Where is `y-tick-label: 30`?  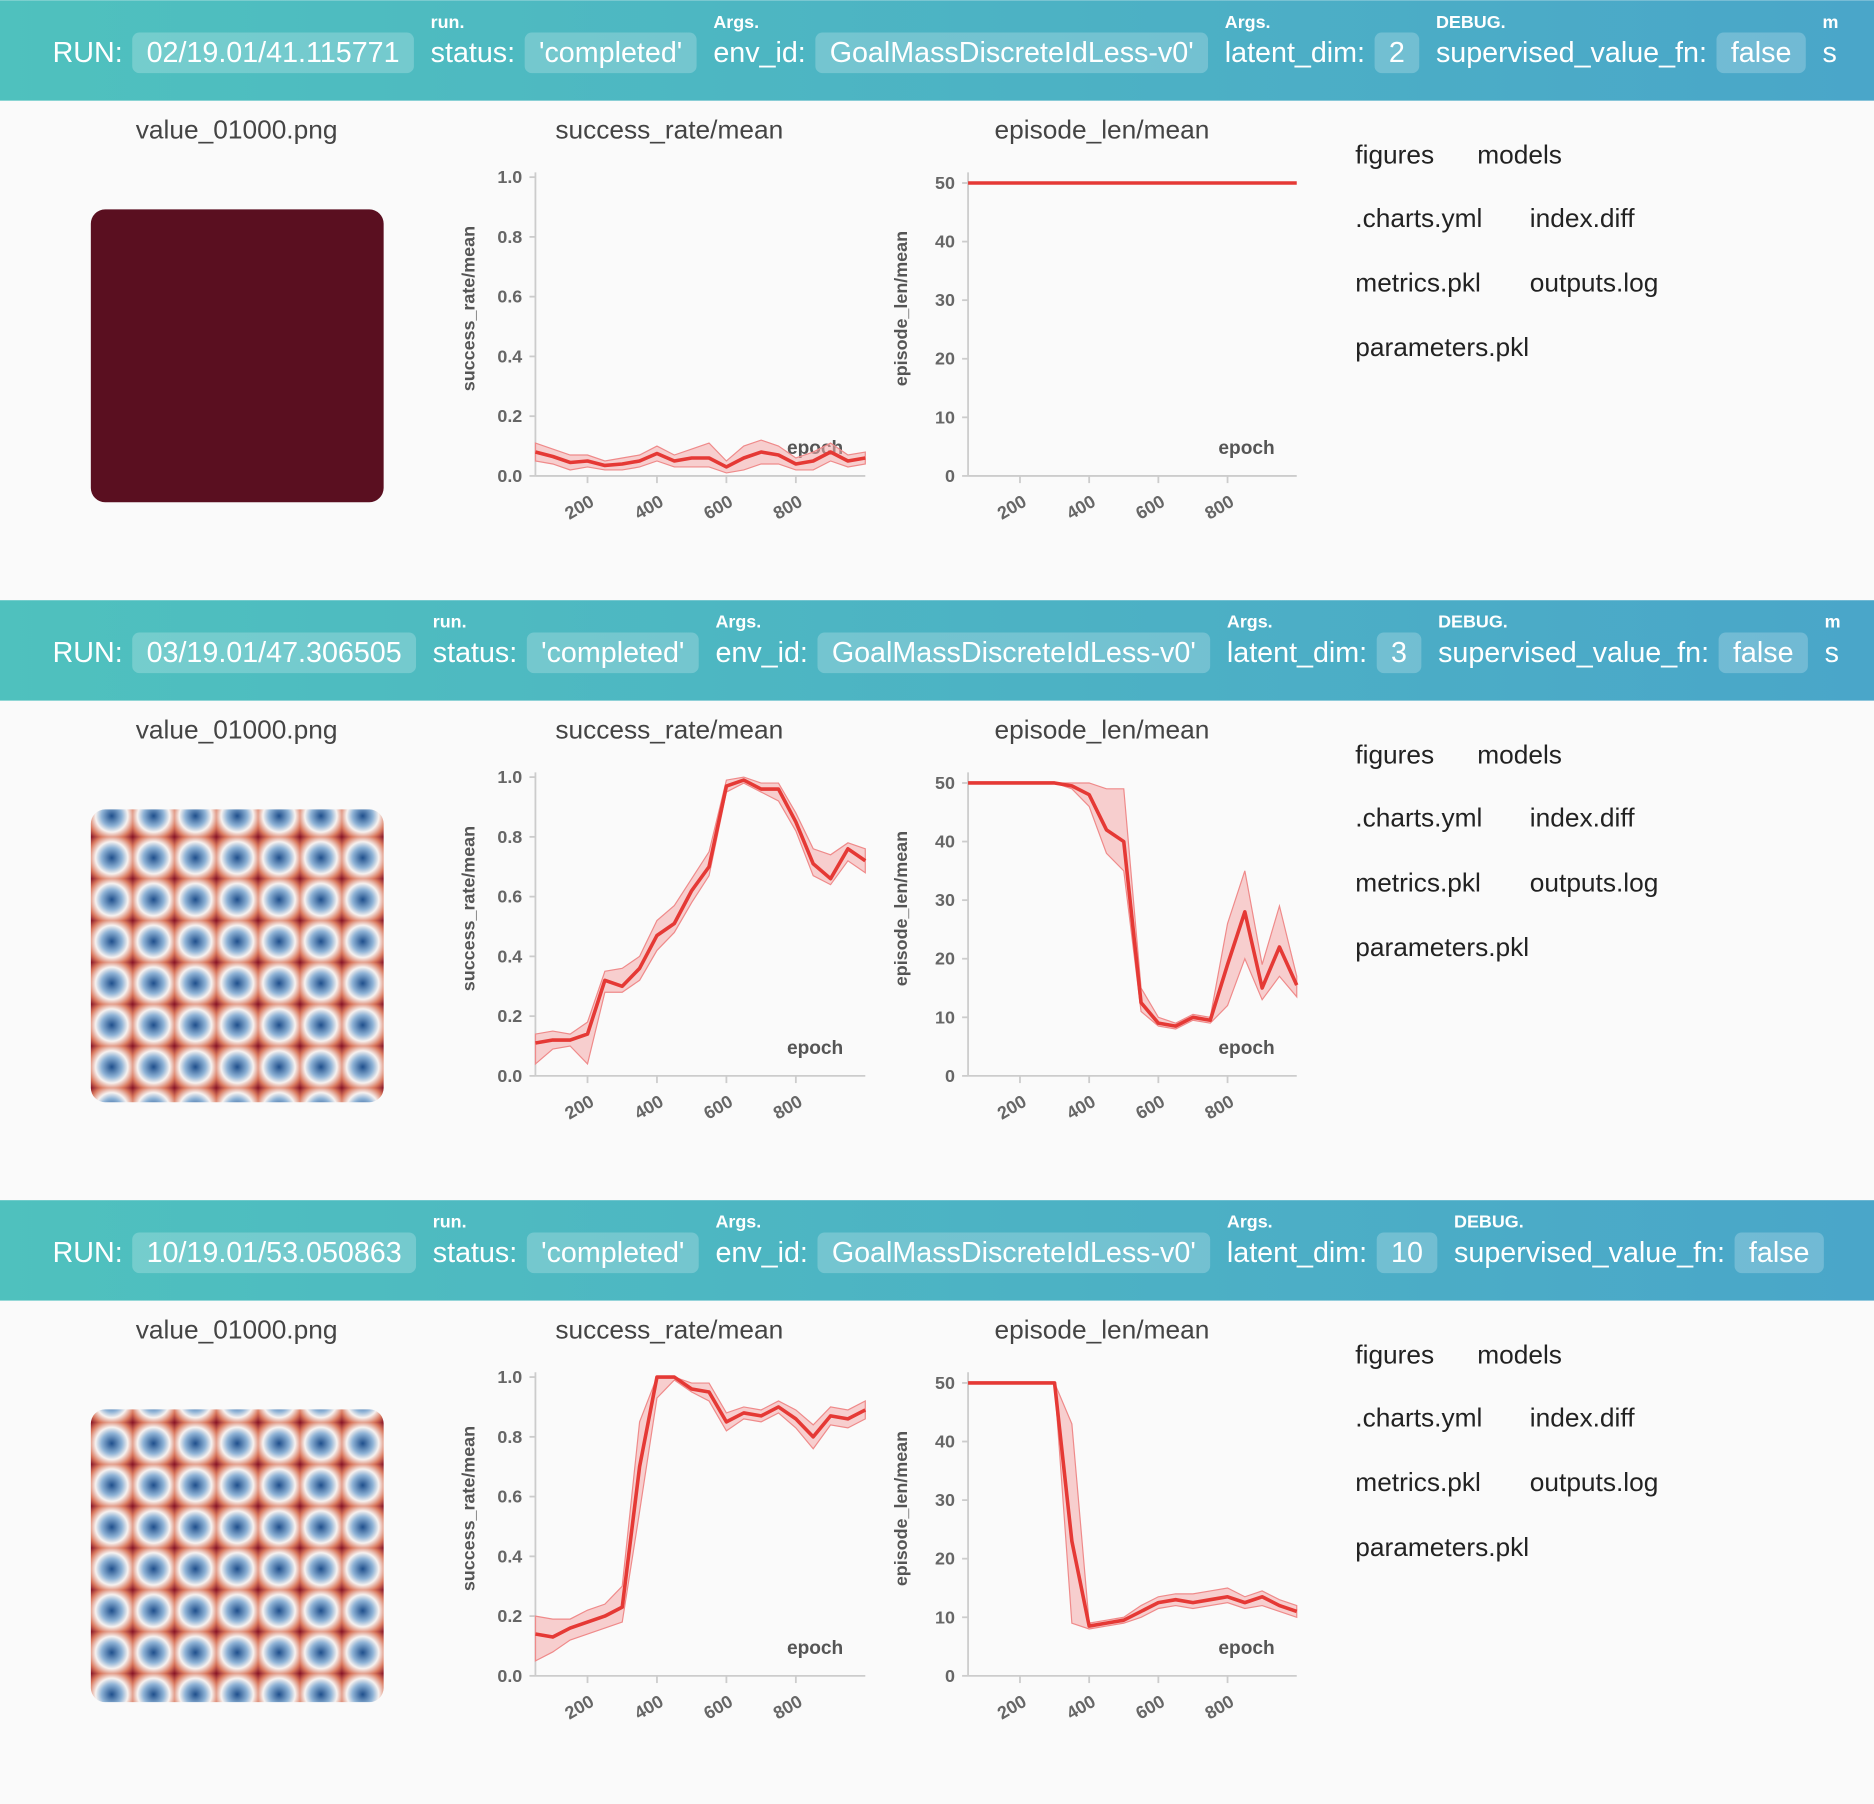 y-tick-label: 30 is located at coordinates (945, 900).